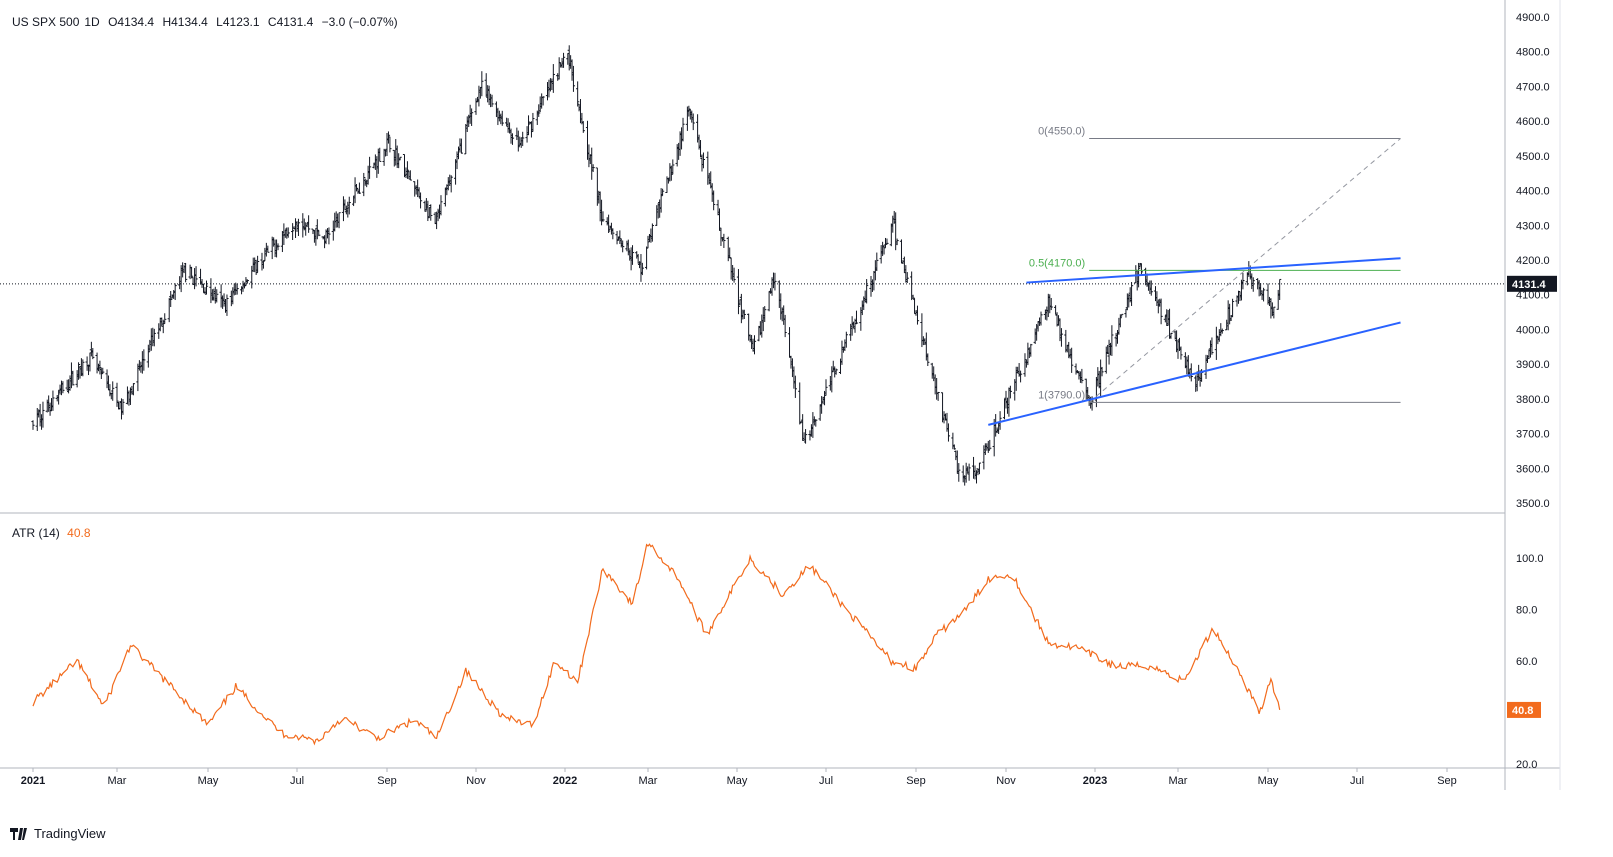  Describe the element at coordinates (1533, 435) in the screenshot. I see `price-axis-tick-label: 3700.0` at that location.